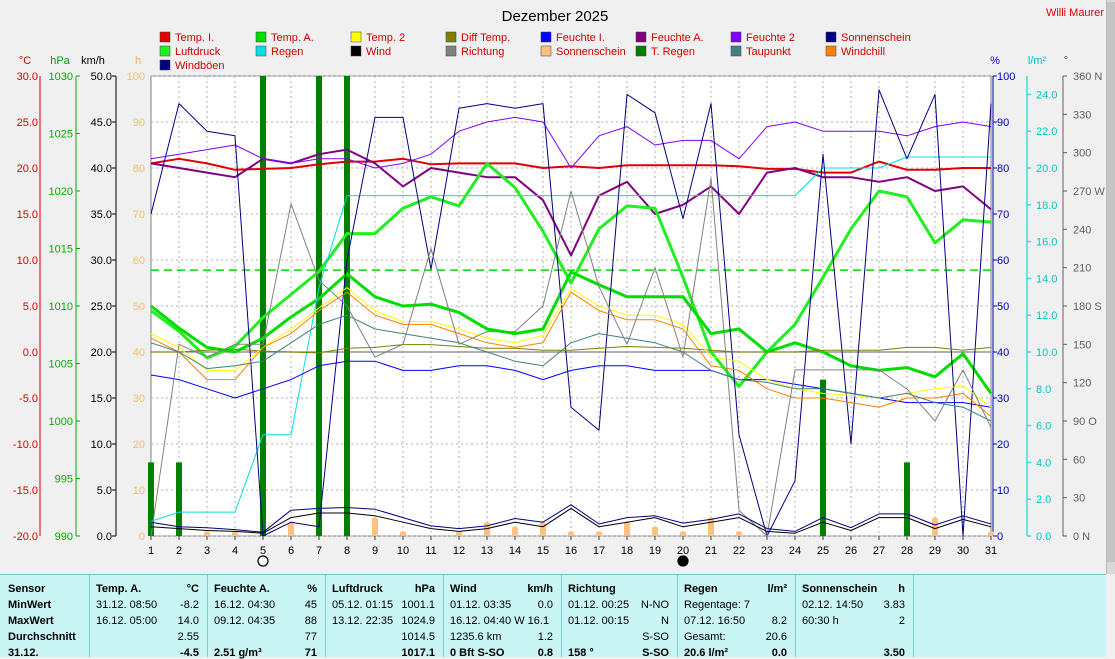 The width and height of the screenshot is (1115, 659). I want to click on humidity-tick-label: 70, so click(1003, 215).